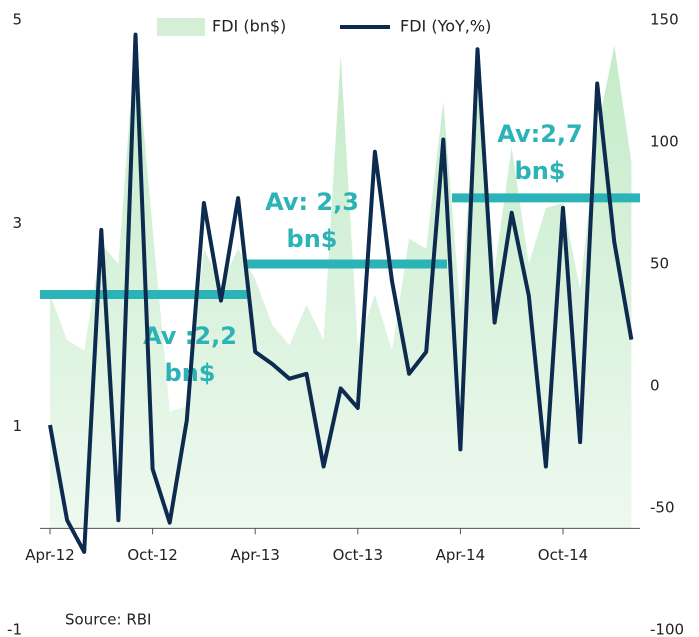 This screenshot has width=699, height=637. What do you see at coordinates (181, 27) in the screenshot?
I see `legend-swatch` at bounding box center [181, 27].